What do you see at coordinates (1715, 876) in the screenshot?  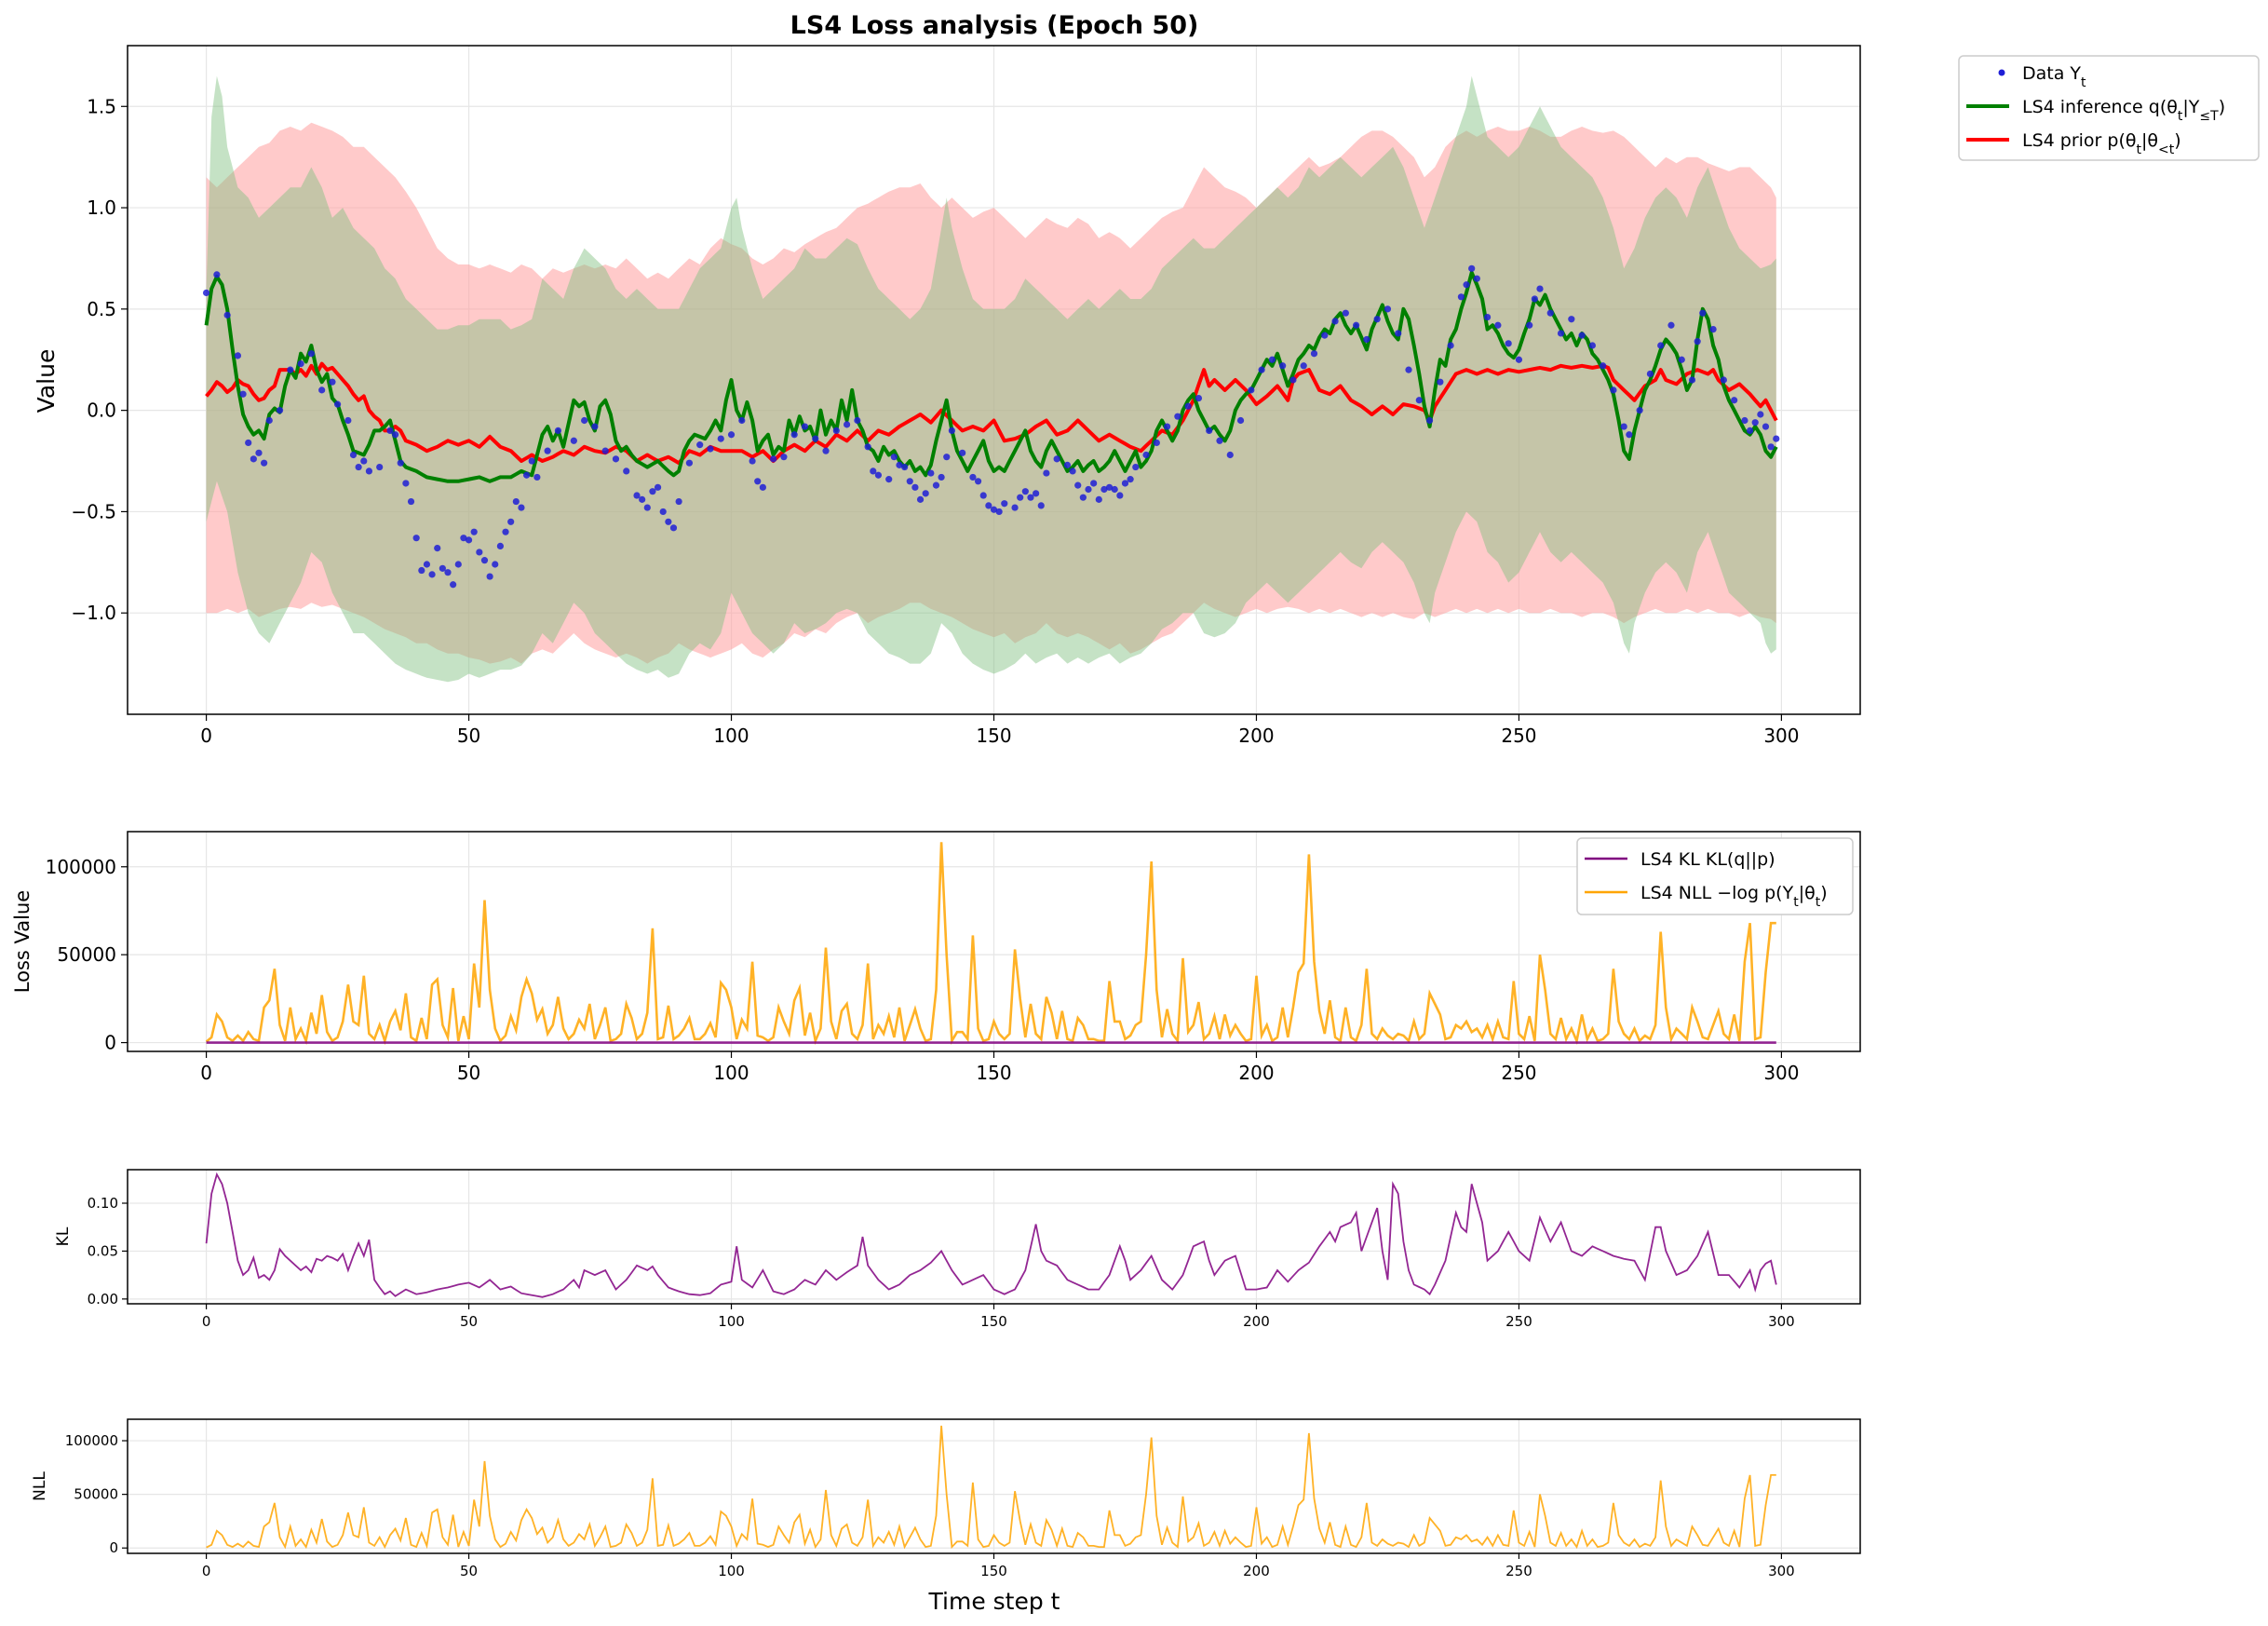 I see `legend-loss: LS4 KL KL(q||p) LS4 NLL −log p(Yt|θt)` at bounding box center [1715, 876].